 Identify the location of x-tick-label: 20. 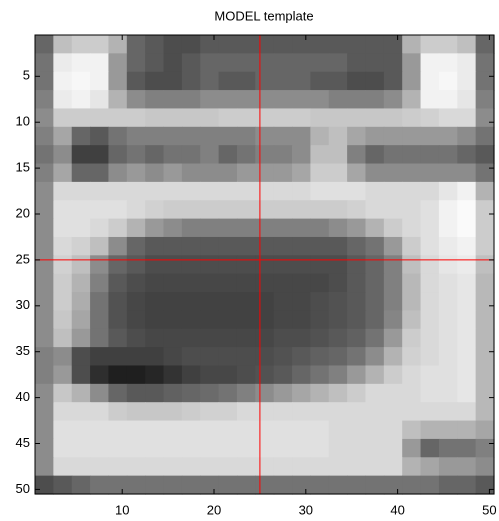
(214, 509).